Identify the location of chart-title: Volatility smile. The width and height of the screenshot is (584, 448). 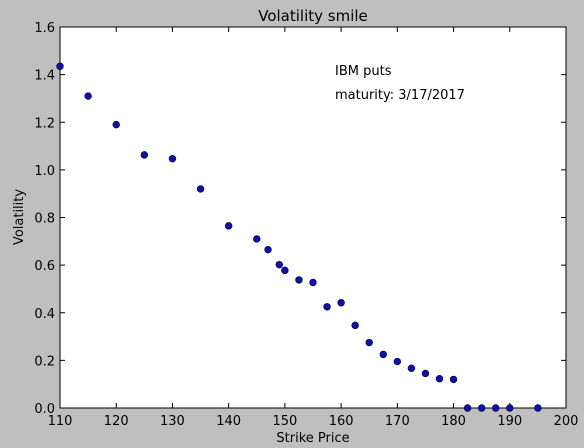
(313, 16).